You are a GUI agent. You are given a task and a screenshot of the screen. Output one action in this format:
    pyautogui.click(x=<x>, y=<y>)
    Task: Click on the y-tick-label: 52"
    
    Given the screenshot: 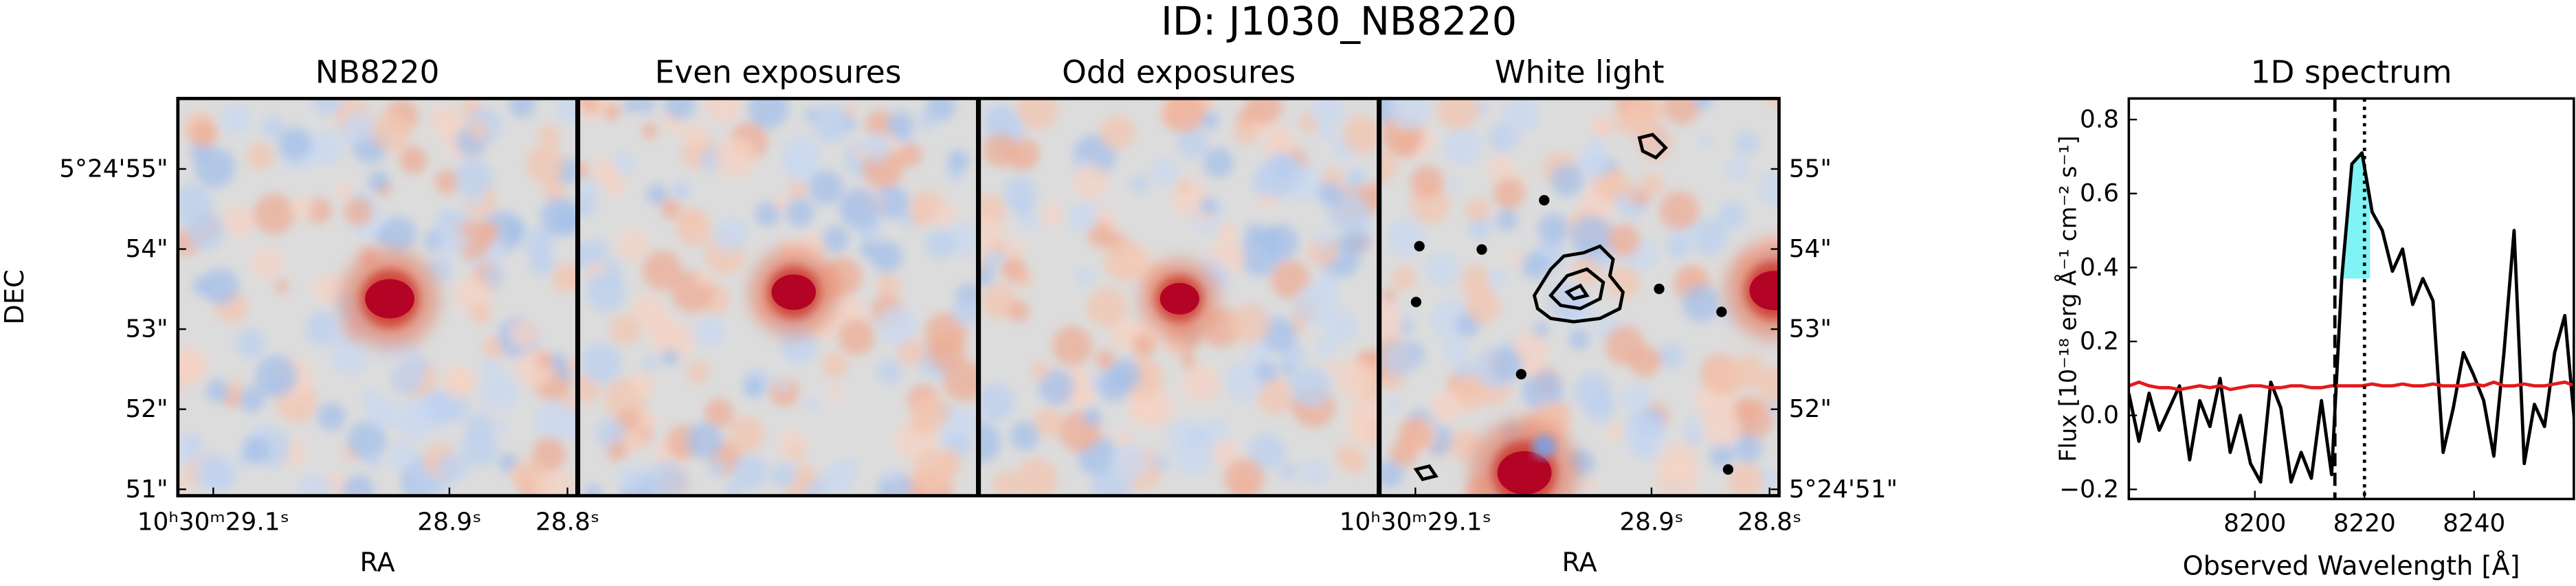 What is the action you would take?
    pyautogui.click(x=146, y=409)
    